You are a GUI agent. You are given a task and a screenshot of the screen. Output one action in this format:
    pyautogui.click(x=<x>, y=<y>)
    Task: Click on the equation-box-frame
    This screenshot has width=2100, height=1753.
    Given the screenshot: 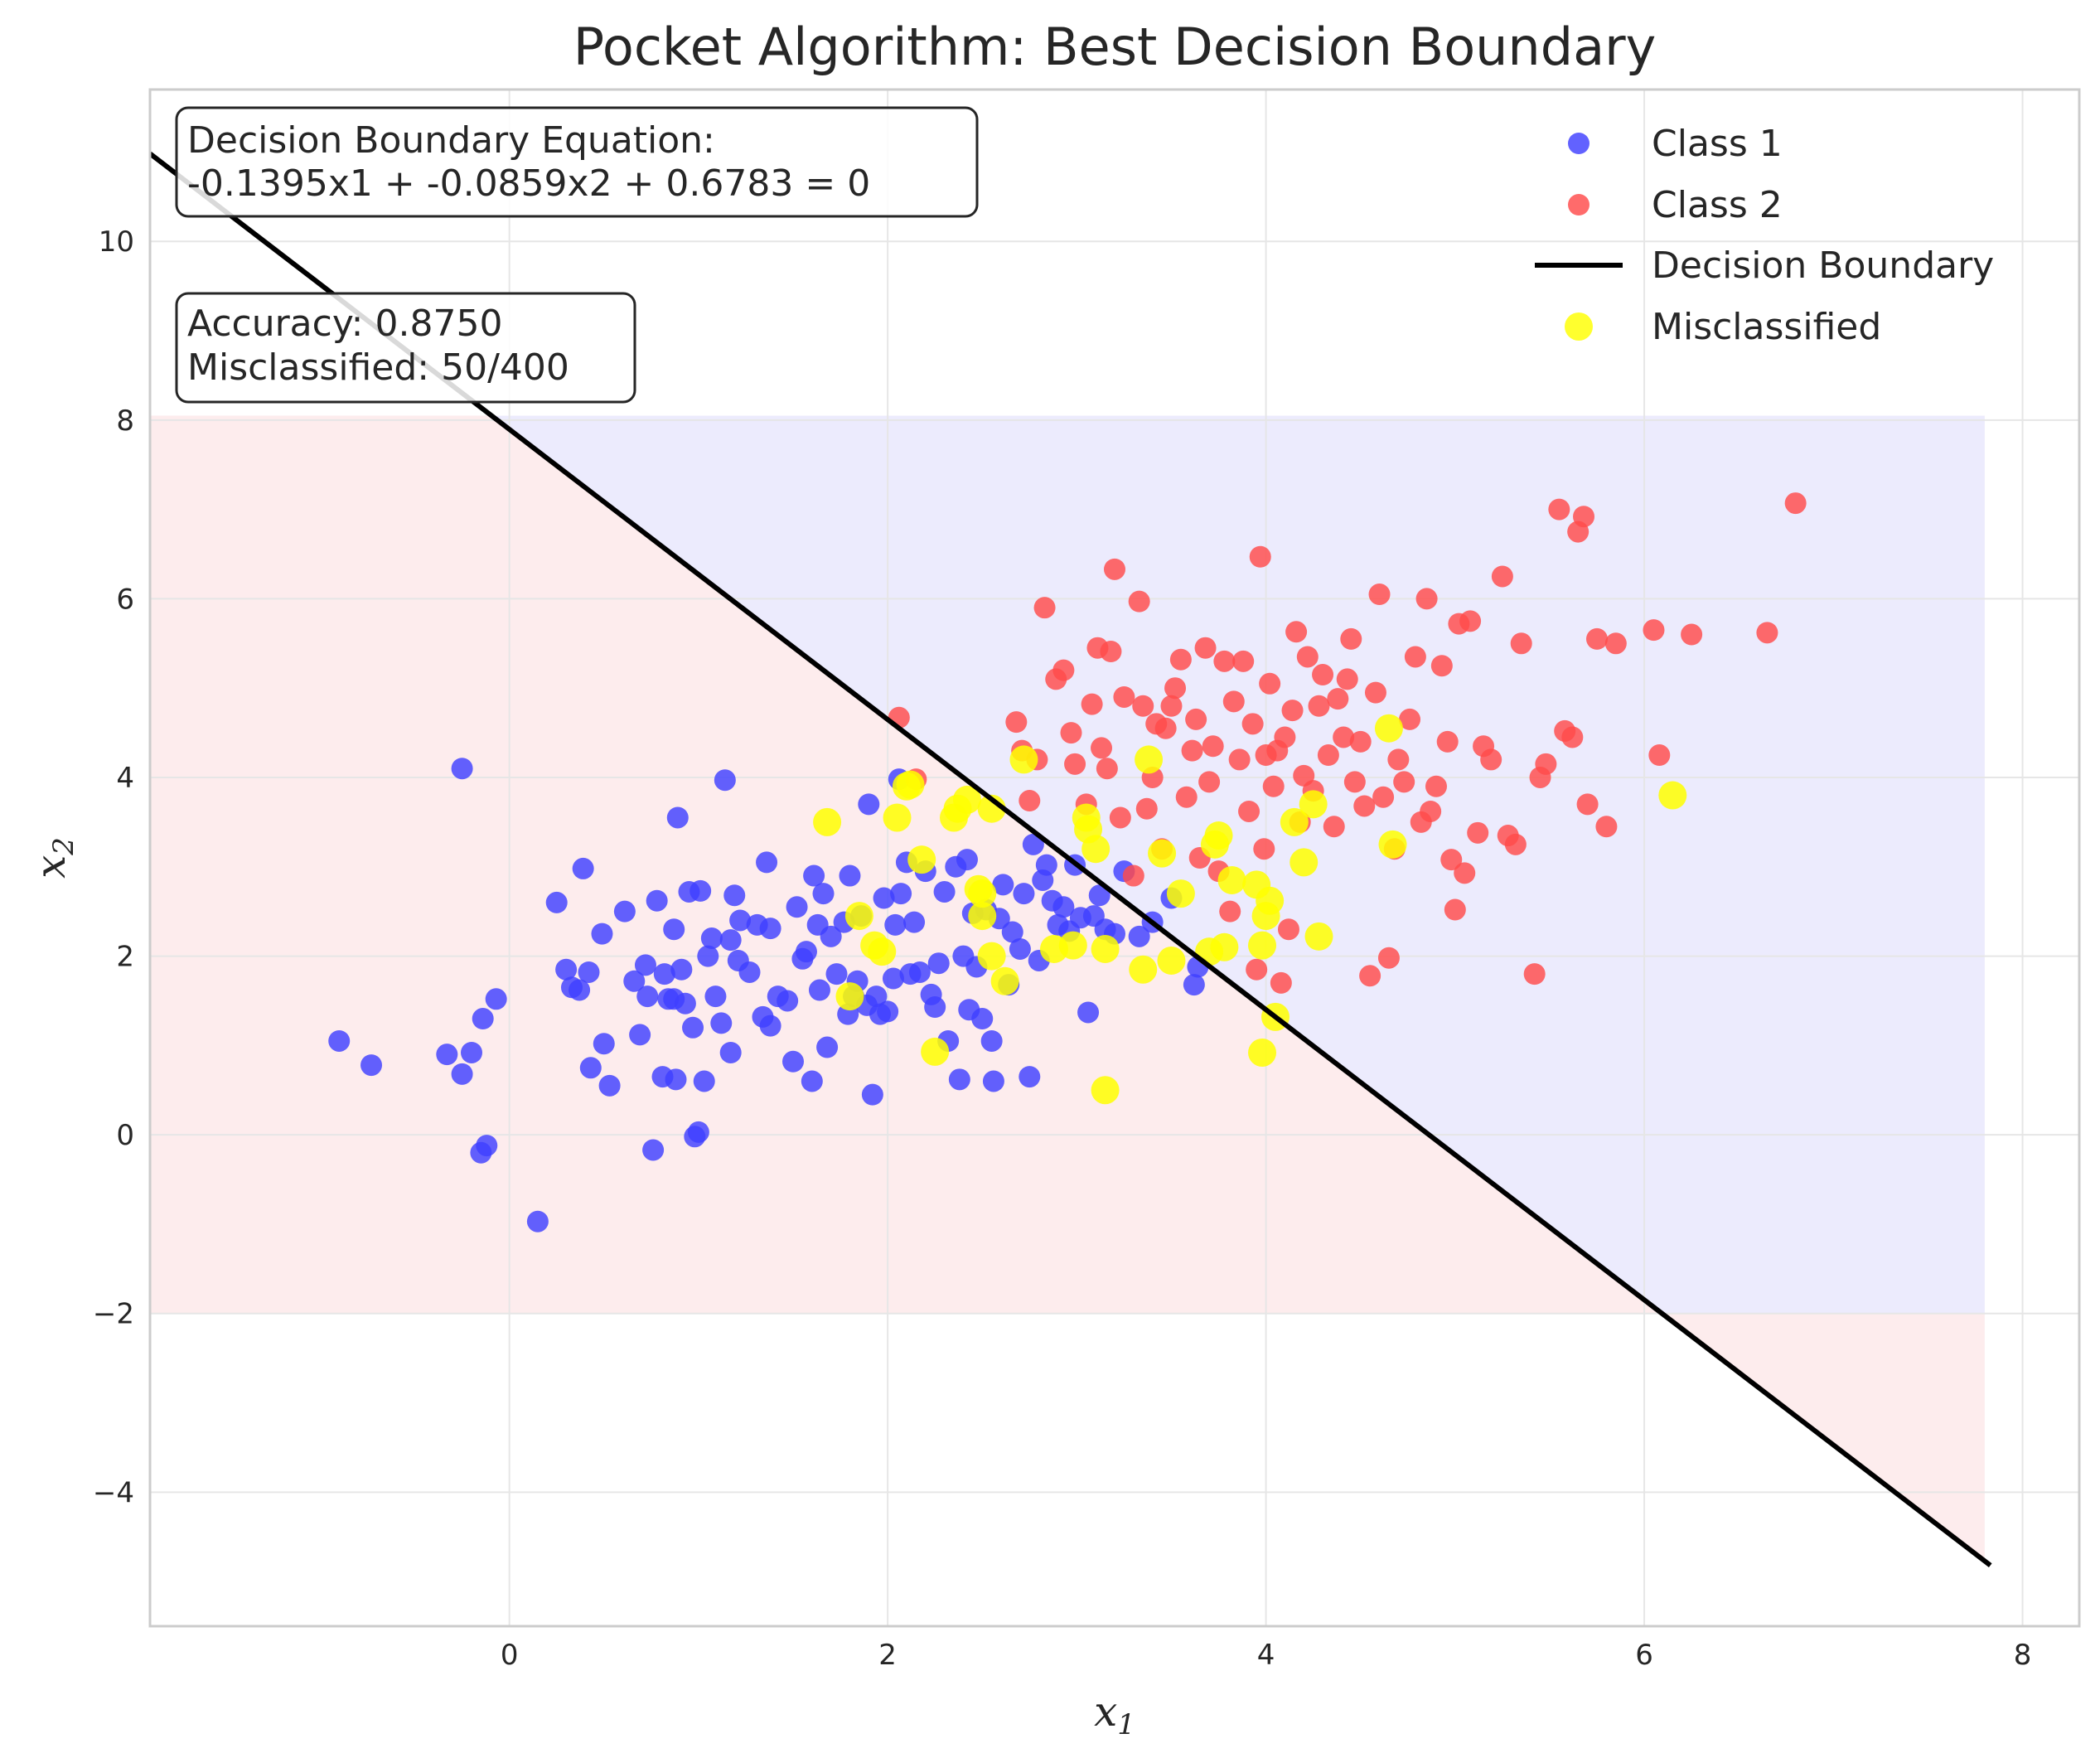 What is the action you would take?
    pyautogui.click(x=577, y=162)
    